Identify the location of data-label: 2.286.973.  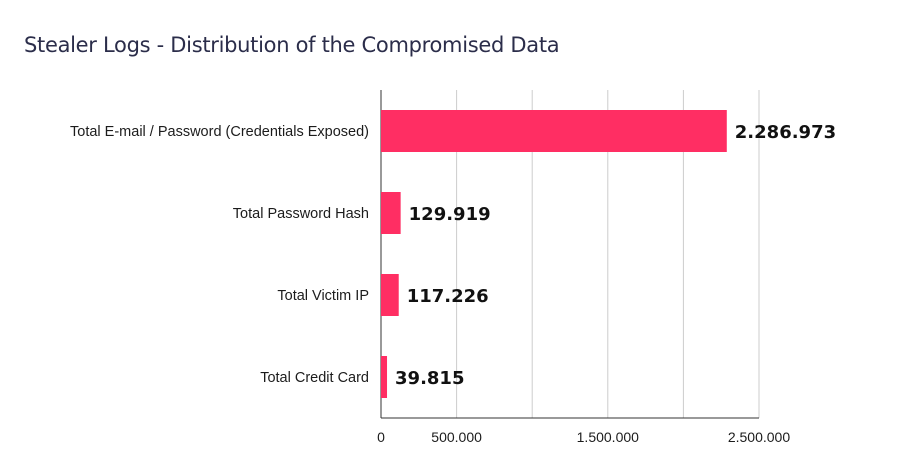
(785, 132).